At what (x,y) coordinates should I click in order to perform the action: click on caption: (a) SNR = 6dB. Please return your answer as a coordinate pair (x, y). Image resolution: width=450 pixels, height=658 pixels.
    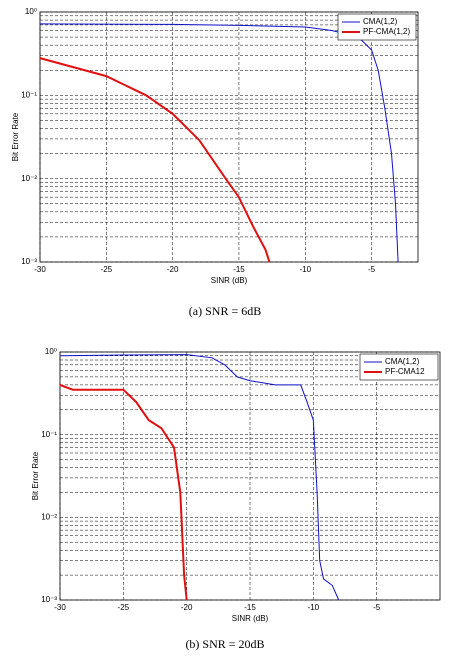
    Looking at the image, I should click on (225, 311).